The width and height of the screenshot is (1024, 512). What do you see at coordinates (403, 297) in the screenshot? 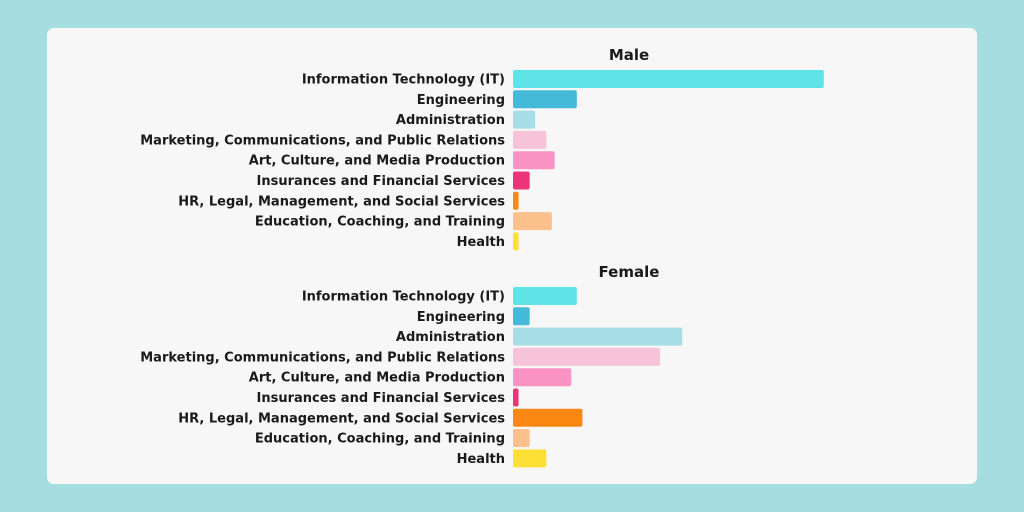
I see `female-category-label: Information Technology (IT)` at bounding box center [403, 297].